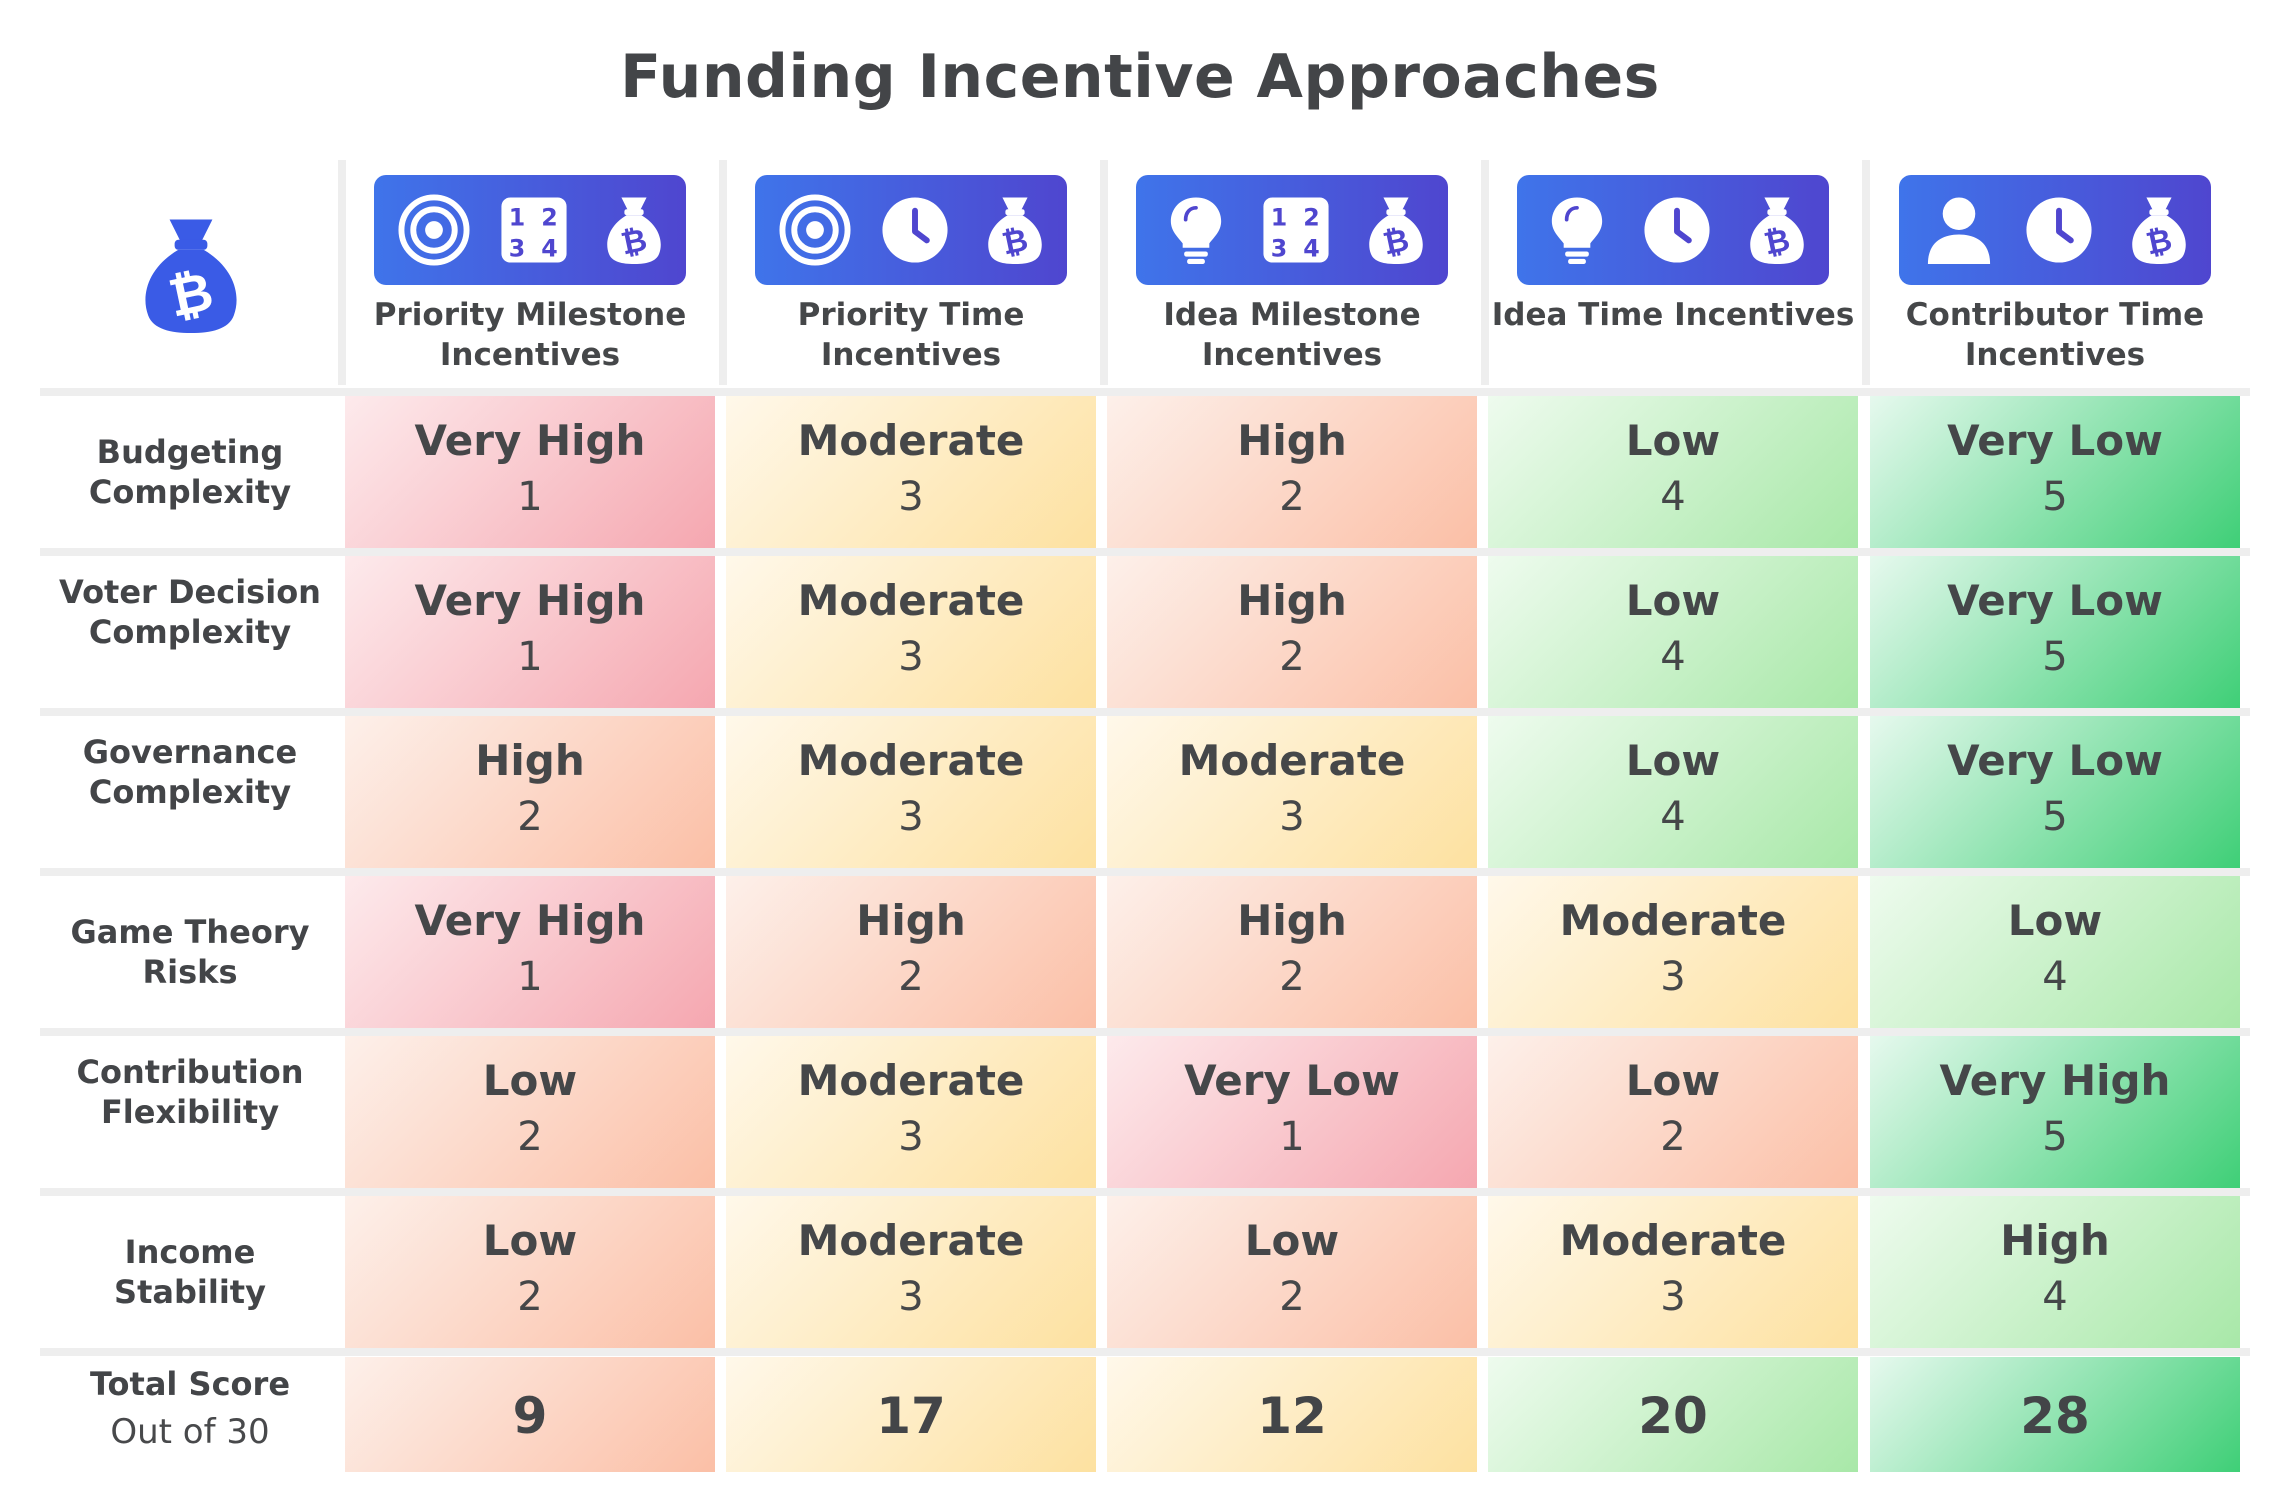  I want to click on level-label: Very Low, so click(2055, 760).